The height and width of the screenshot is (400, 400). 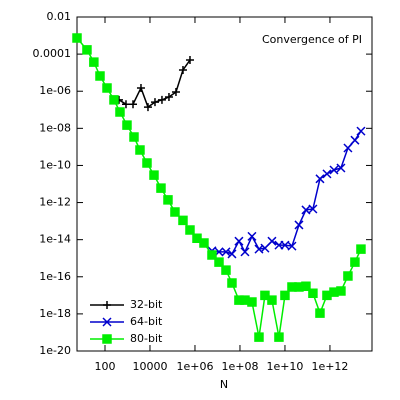 What do you see at coordinates (286, 192) in the screenshot?
I see `series-line` at bounding box center [286, 192].